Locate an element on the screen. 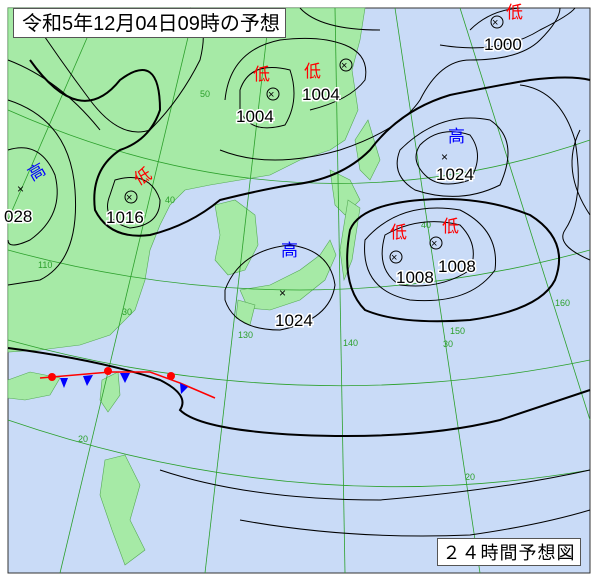  svg-text: 1016 is located at coordinates (125, 217).